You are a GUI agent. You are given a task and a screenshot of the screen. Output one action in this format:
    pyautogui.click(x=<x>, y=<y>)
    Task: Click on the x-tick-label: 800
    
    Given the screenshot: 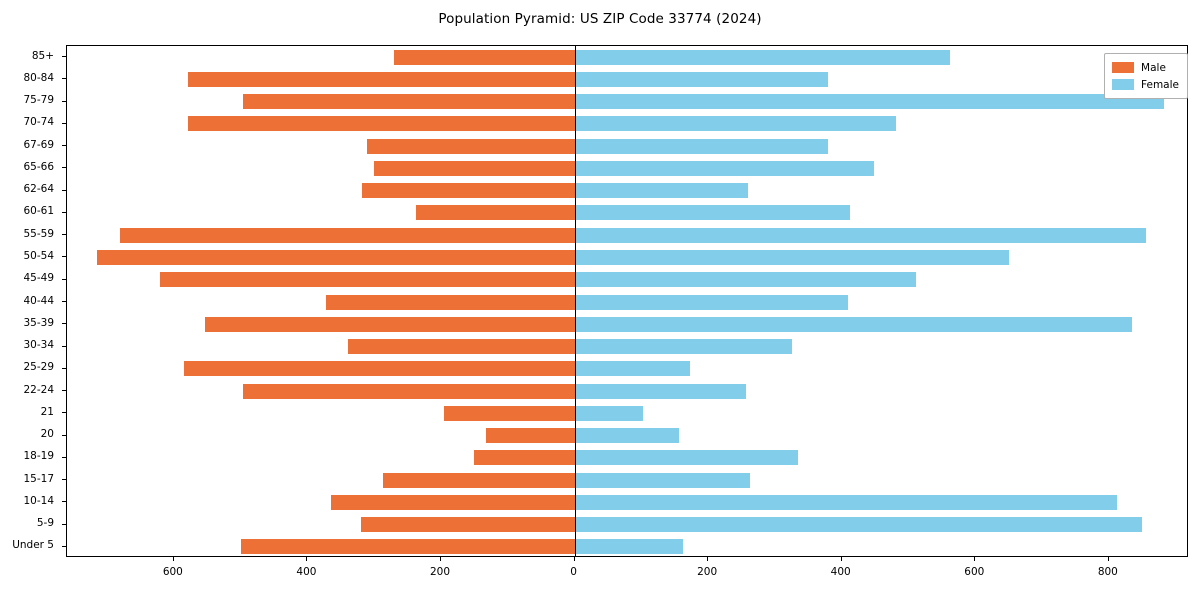 What is the action you would take?
    pyautogui.click(x=1107, y=572)
    